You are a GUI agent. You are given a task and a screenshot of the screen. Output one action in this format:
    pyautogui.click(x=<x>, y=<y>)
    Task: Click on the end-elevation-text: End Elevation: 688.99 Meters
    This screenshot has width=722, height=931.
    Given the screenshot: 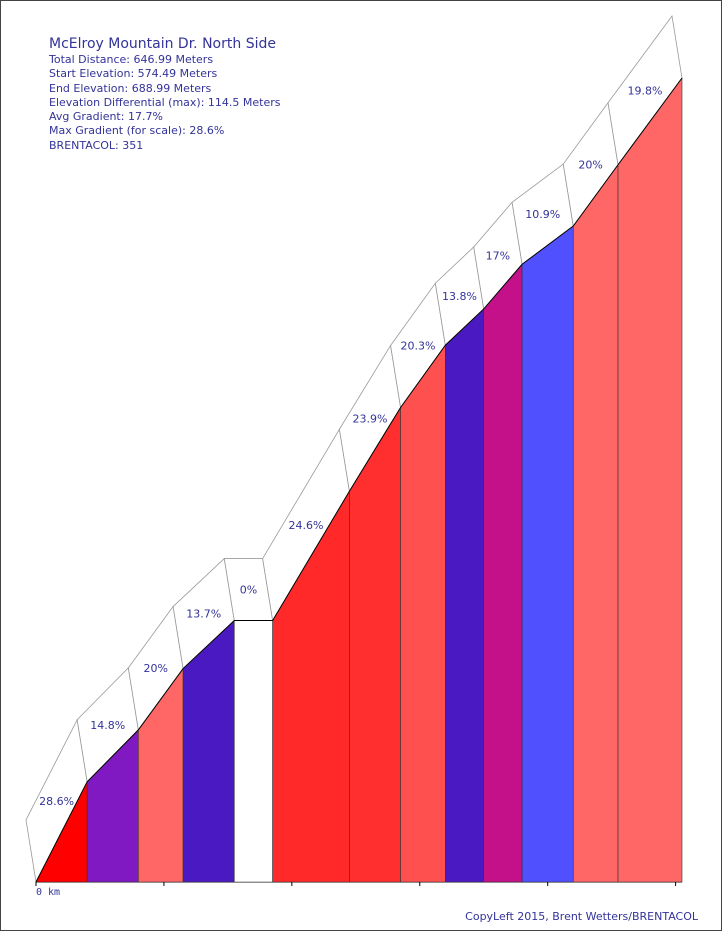 What is the action you would take?
    pyautogui.click(x=130, y=88)
    